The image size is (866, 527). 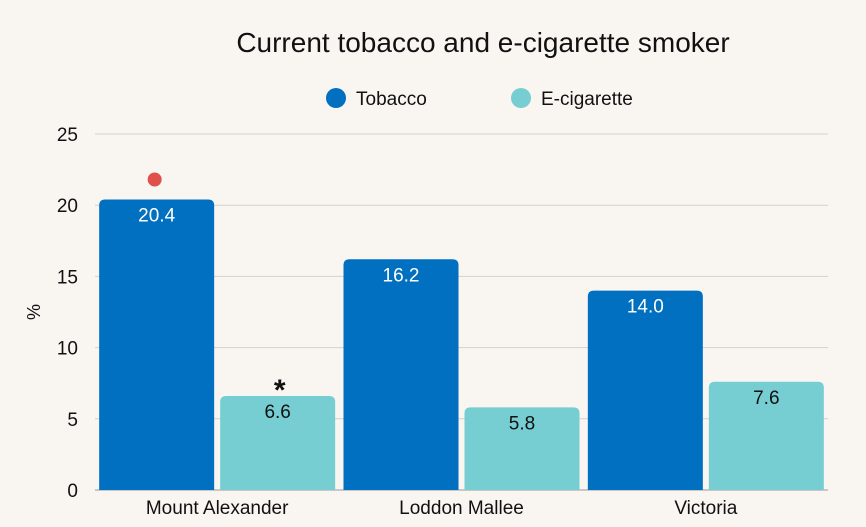 What do you see at coordinates (154, 179) in the screenshot?
I see `annotation-dot` at bounding box center [154, 179].